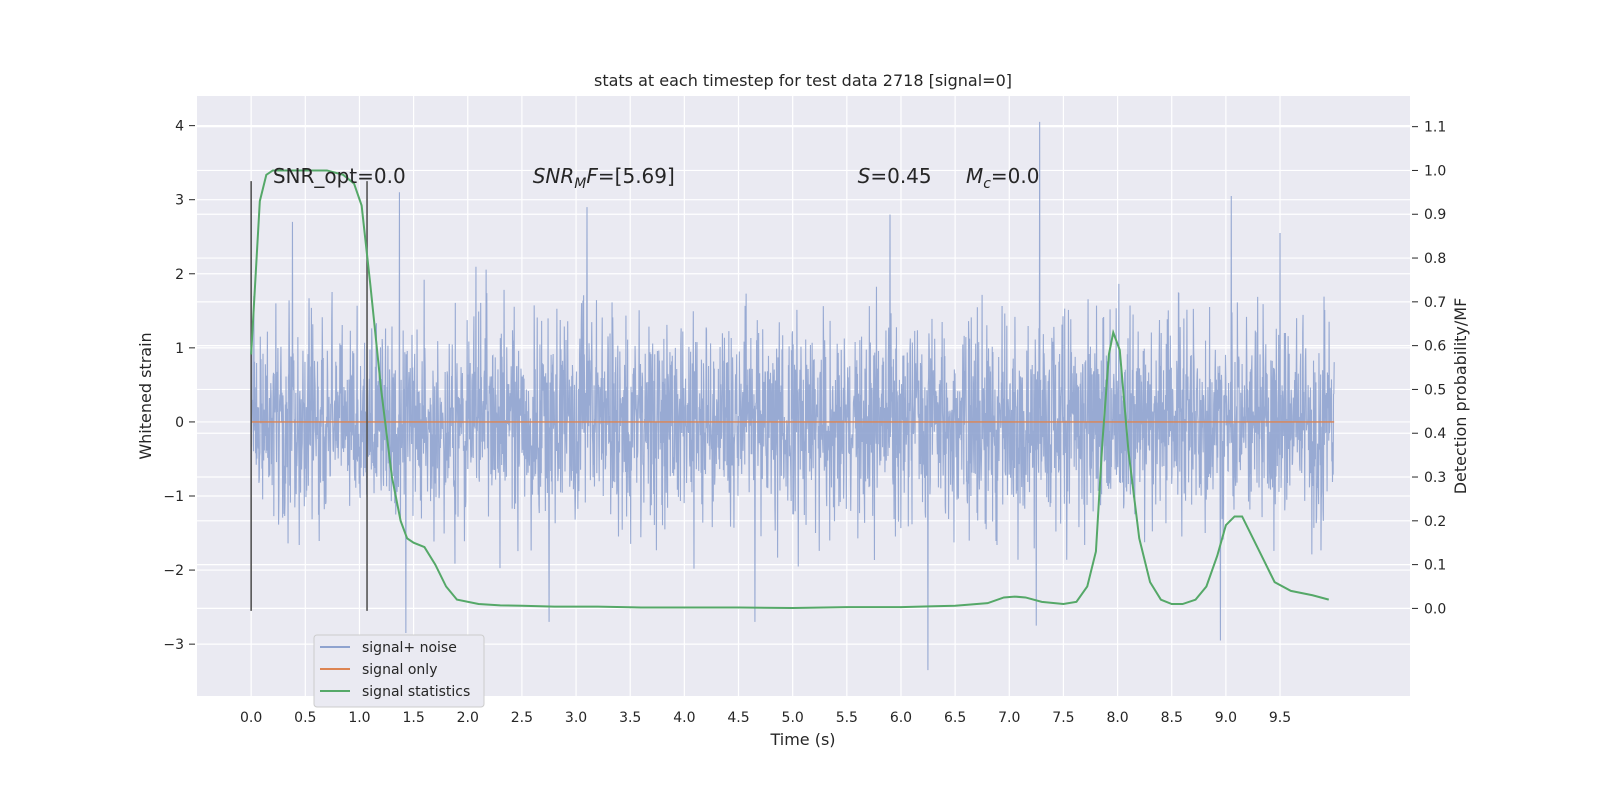 This screenshot has width=1600, height=800. What do you see at coordinates (1460, 396) in the screenshot?
I see `y2-axis-title: Detection probability/MF` at bounding box center [1460, 396].